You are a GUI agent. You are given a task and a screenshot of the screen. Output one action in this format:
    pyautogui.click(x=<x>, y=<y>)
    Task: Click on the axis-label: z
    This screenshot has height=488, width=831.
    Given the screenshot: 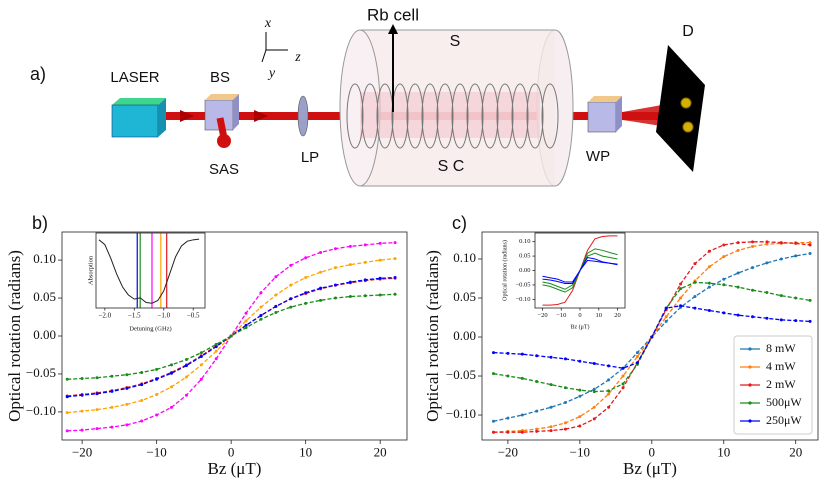 What is the action you would take?
    pyautogui.click(x=297, y=57)
    